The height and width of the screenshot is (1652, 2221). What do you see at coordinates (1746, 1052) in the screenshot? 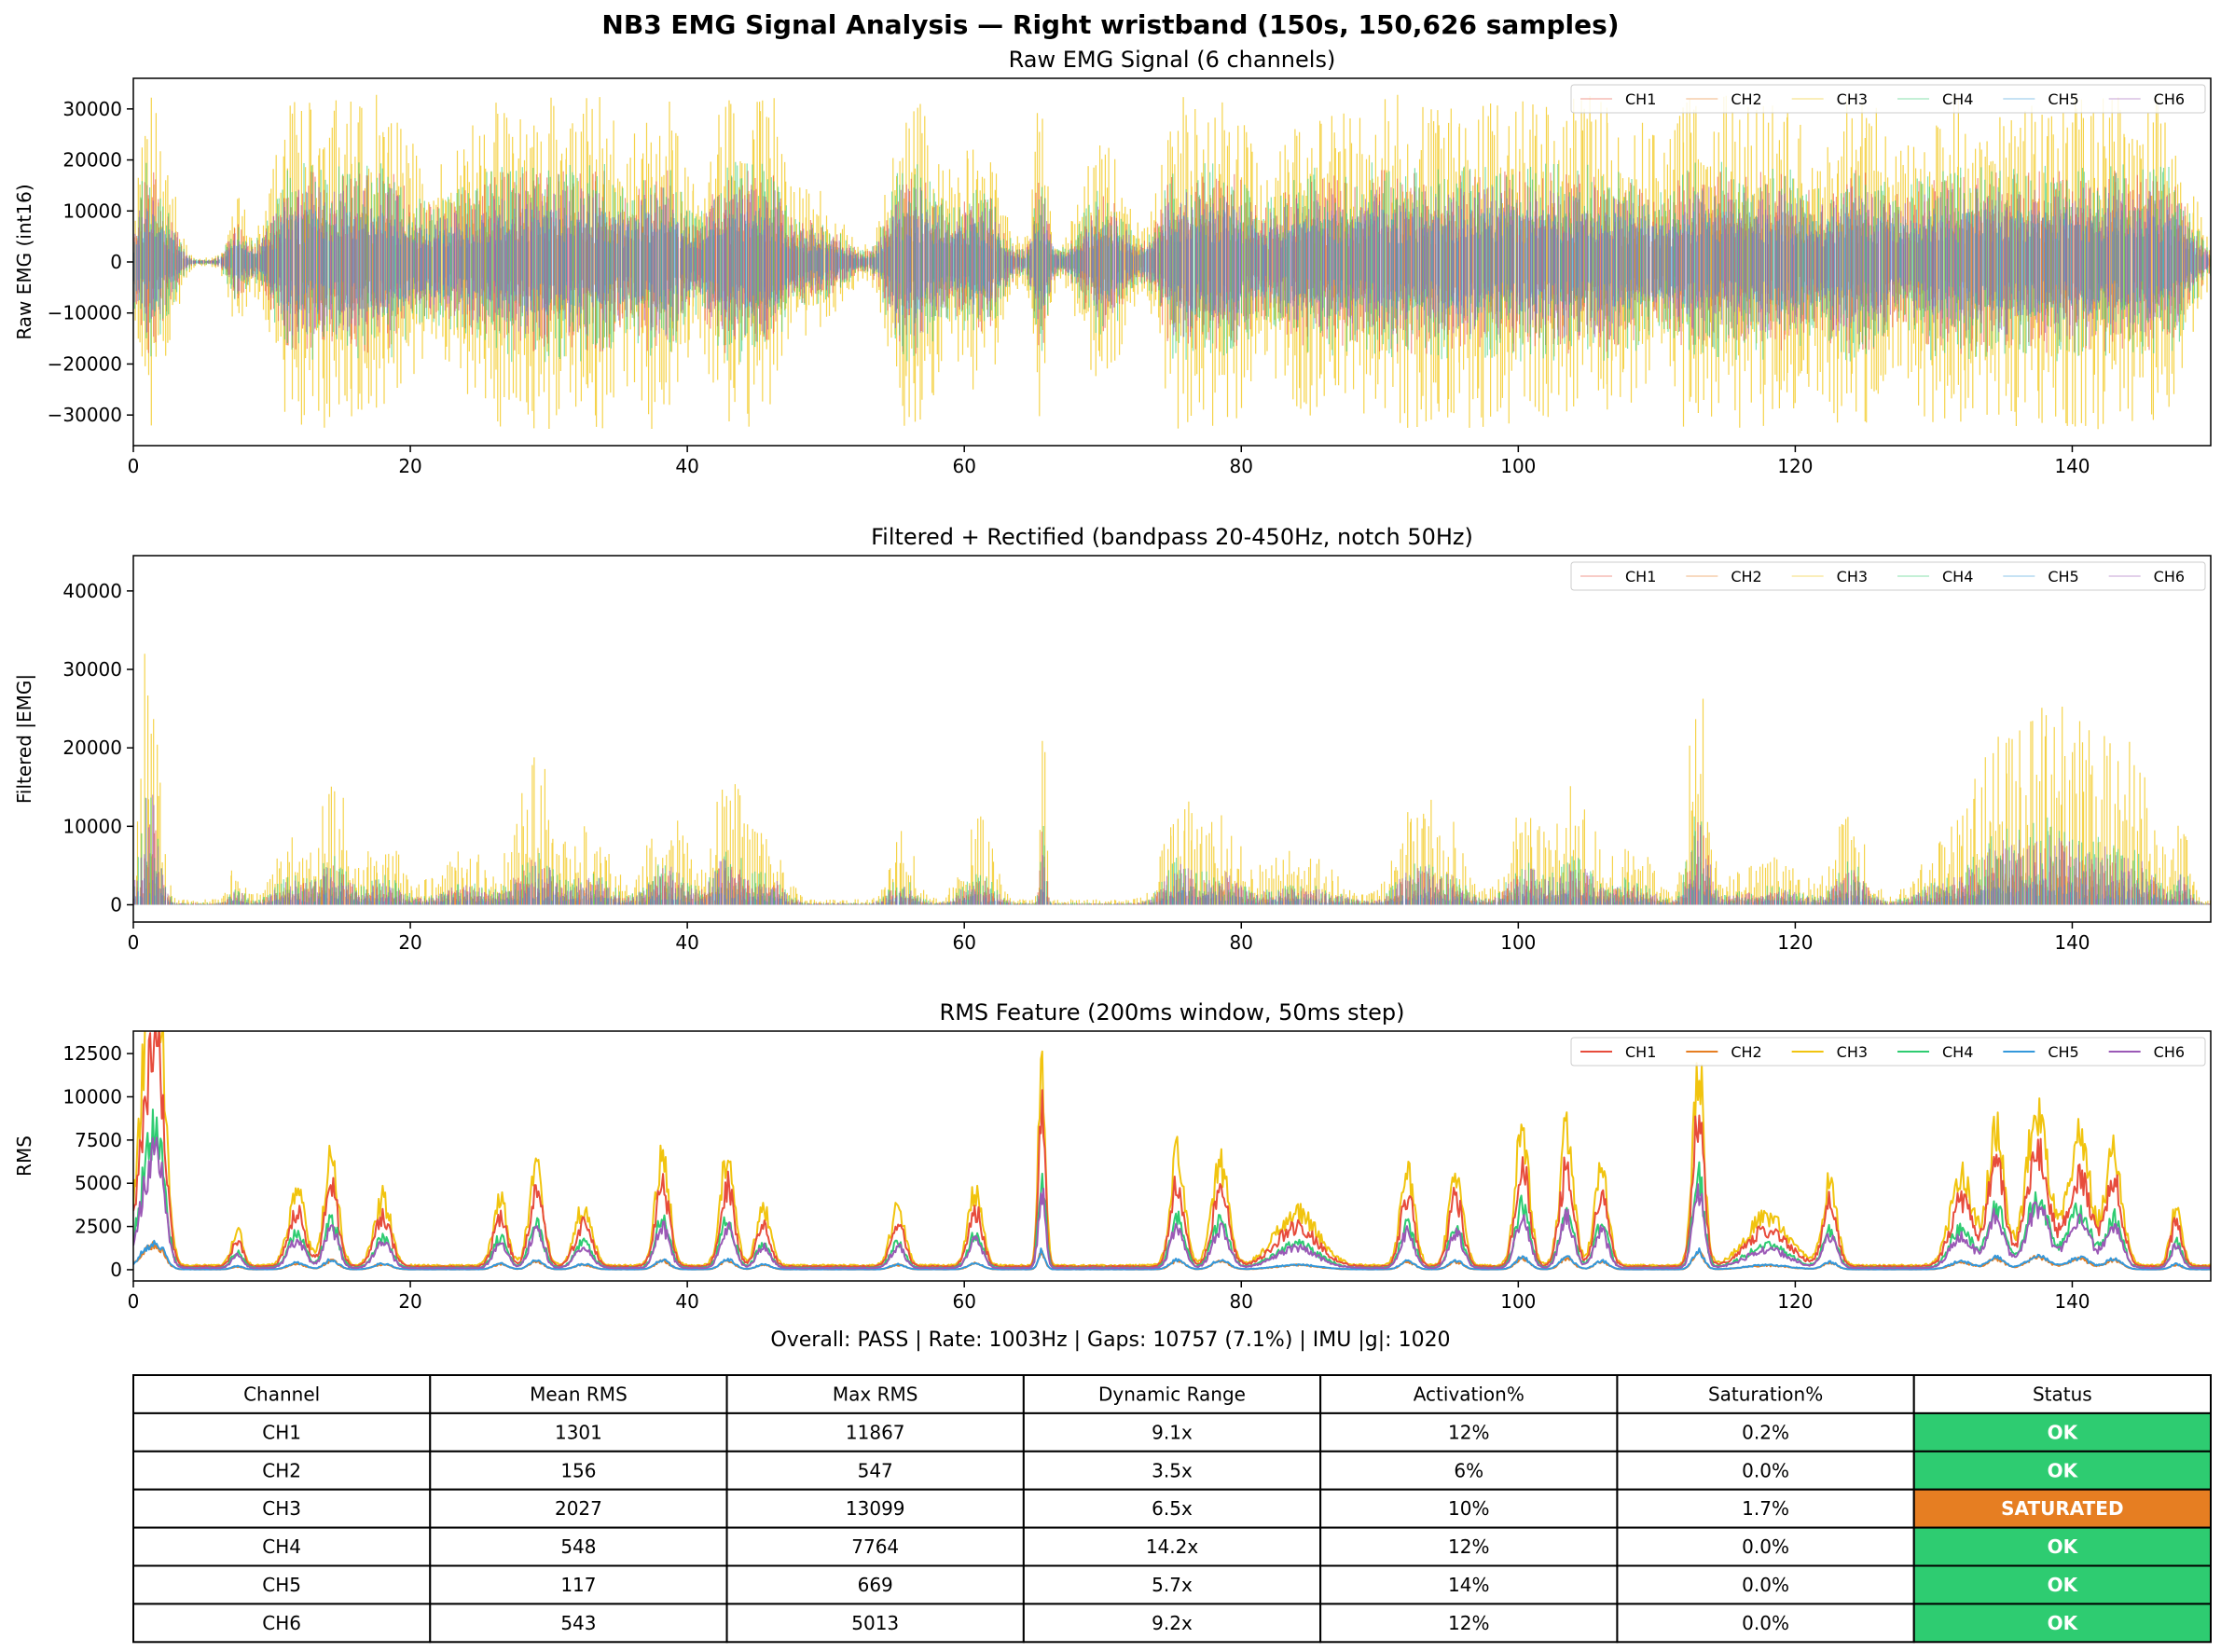
I see `legend-label-ch2: CH2` at bounding box center [1746, 1052].